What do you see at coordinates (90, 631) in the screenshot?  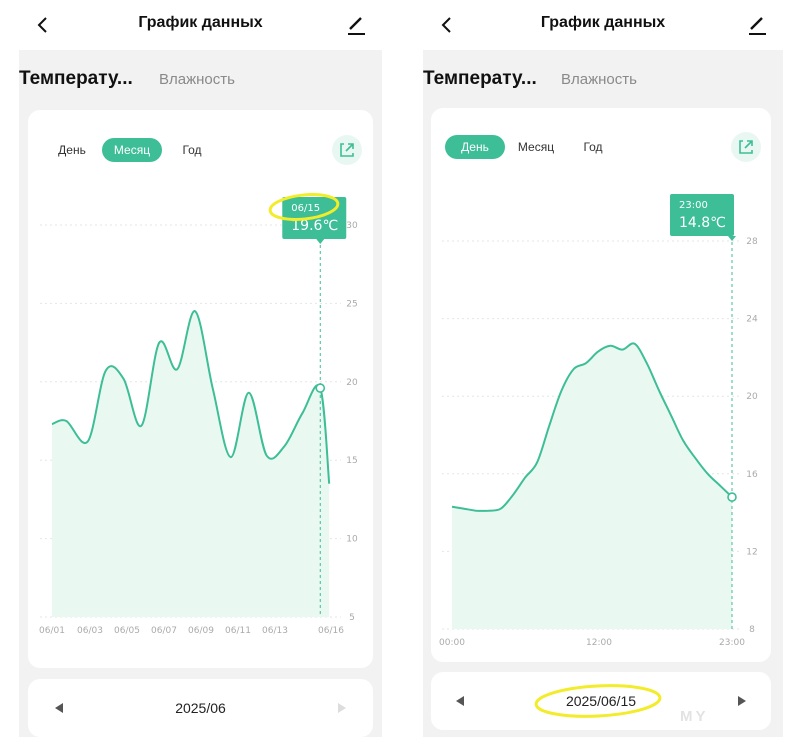 I see `x-tick-label: 06/03` at bounding box center [90, 631].